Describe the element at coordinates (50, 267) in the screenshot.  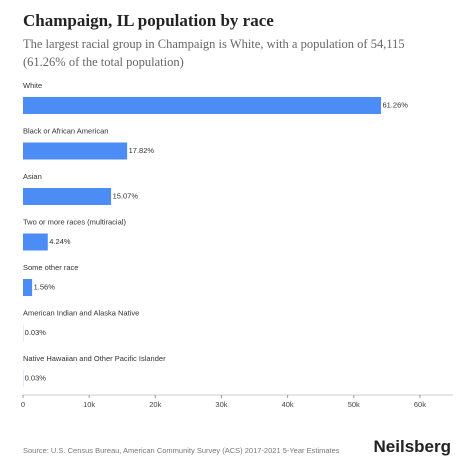
I see `category-label: Some other race` at that location.